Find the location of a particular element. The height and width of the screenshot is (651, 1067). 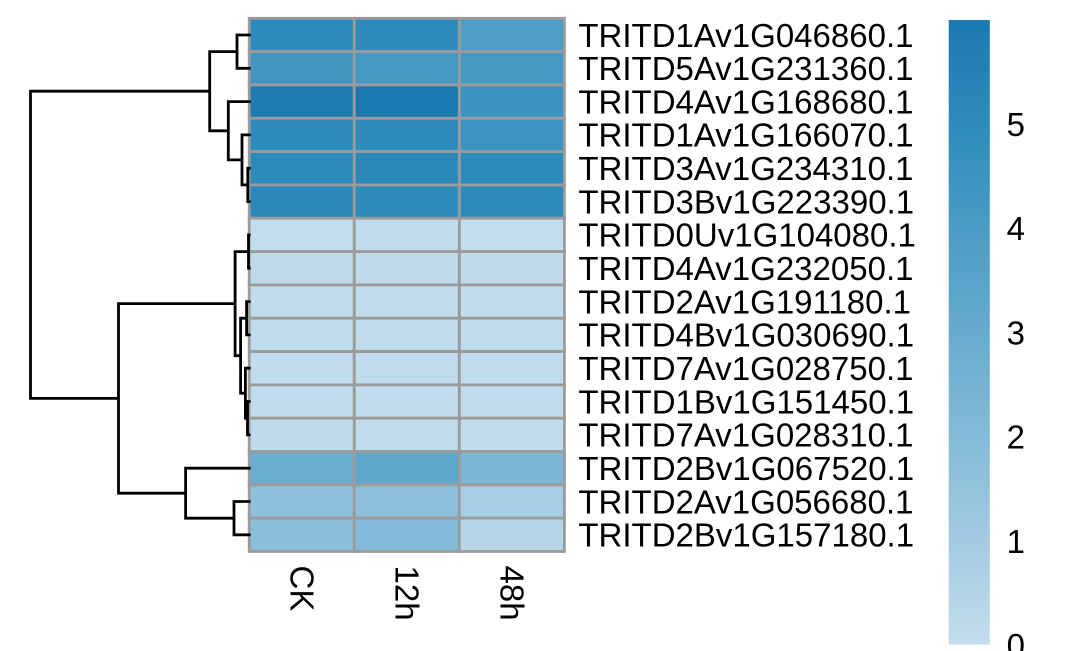

svg-text: TRITD4Bv1G030690.1 is located at coordinates (746, 335).